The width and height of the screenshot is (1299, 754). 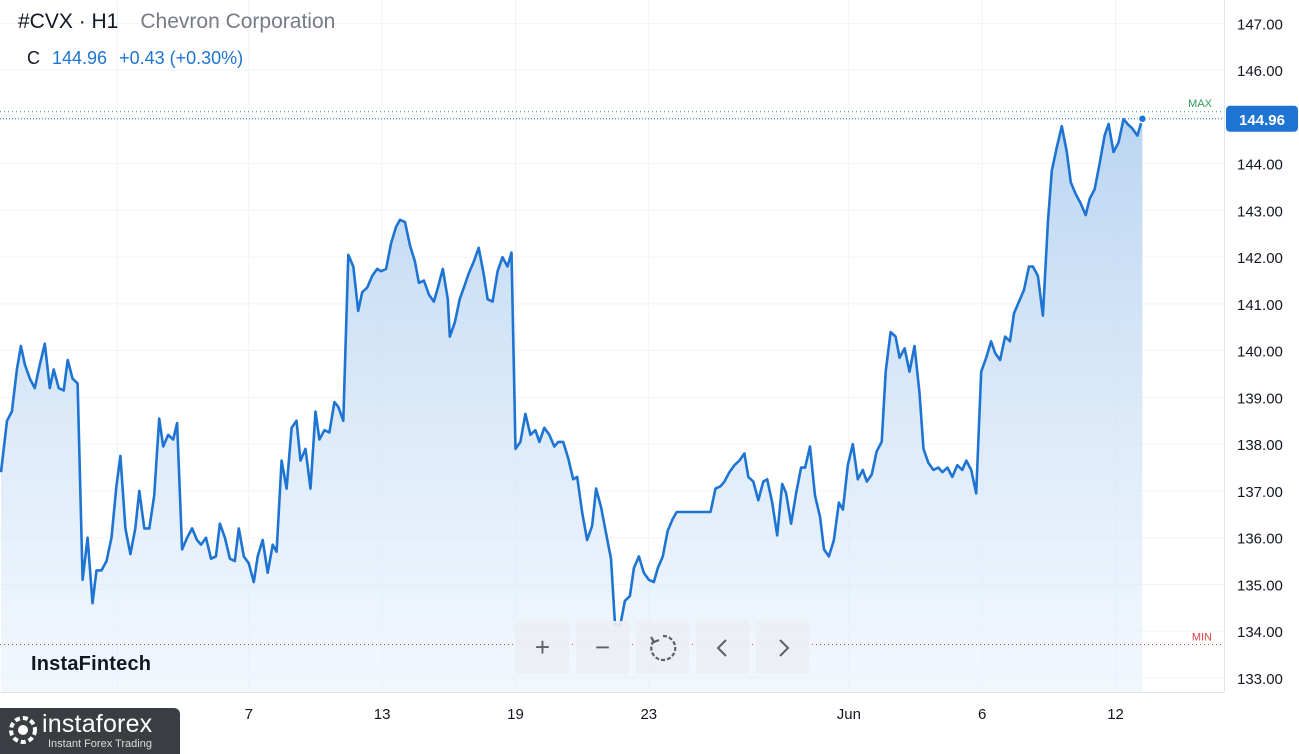 What do you see at coordinates (1260, 211) in the screenshot?
I see `y-tick-label: 143.00` at bounding box center [1260, 211].